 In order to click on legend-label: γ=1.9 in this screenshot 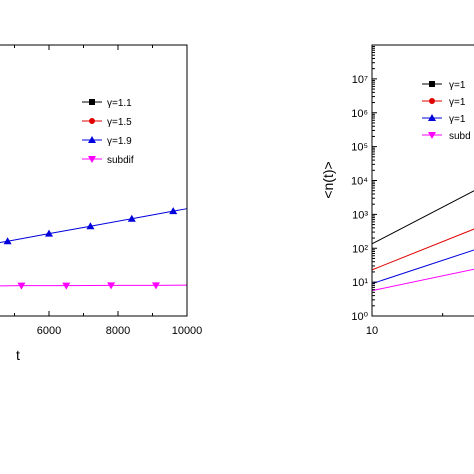, I will do `click(119, 141)`.